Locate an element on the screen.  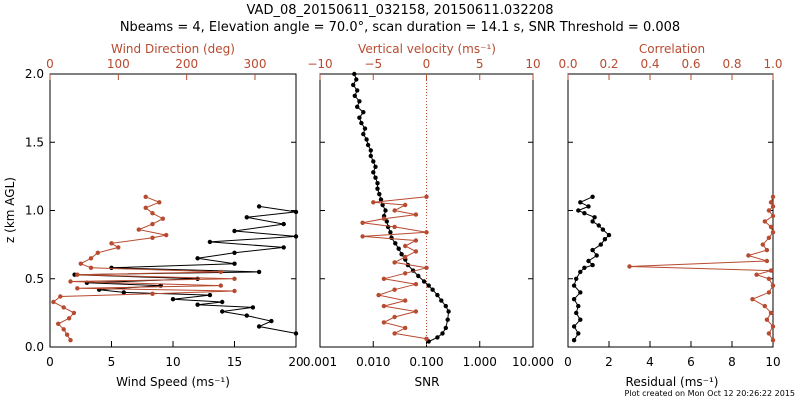
series-black-line is located at coordinates (591, 268).